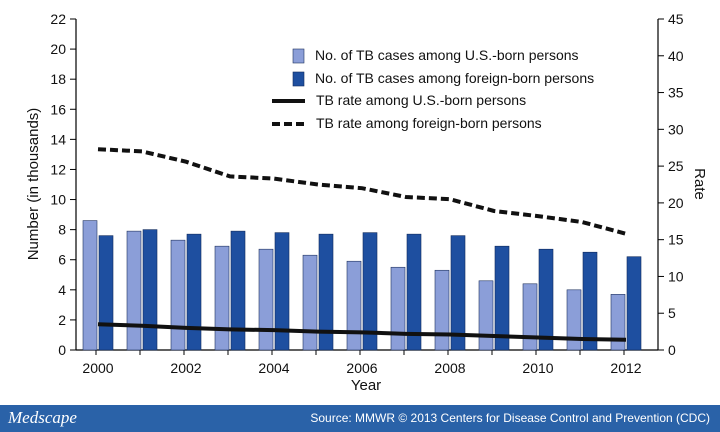  Describe the element at coordinates (62, 260) in the screenshot. I see `y-tick-label: 6` at that location.